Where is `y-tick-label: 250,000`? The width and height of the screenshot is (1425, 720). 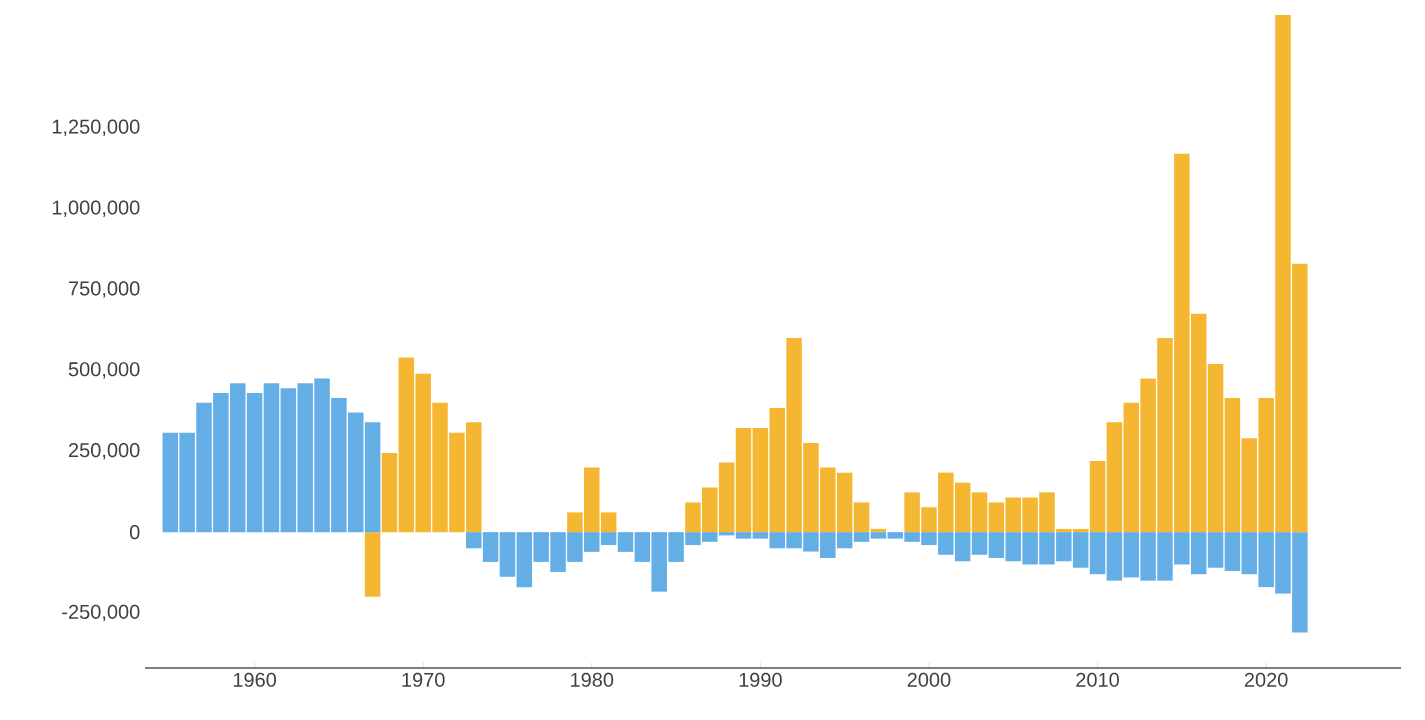 y-tick-label: 250,000 is located at coordinates (104, 451).